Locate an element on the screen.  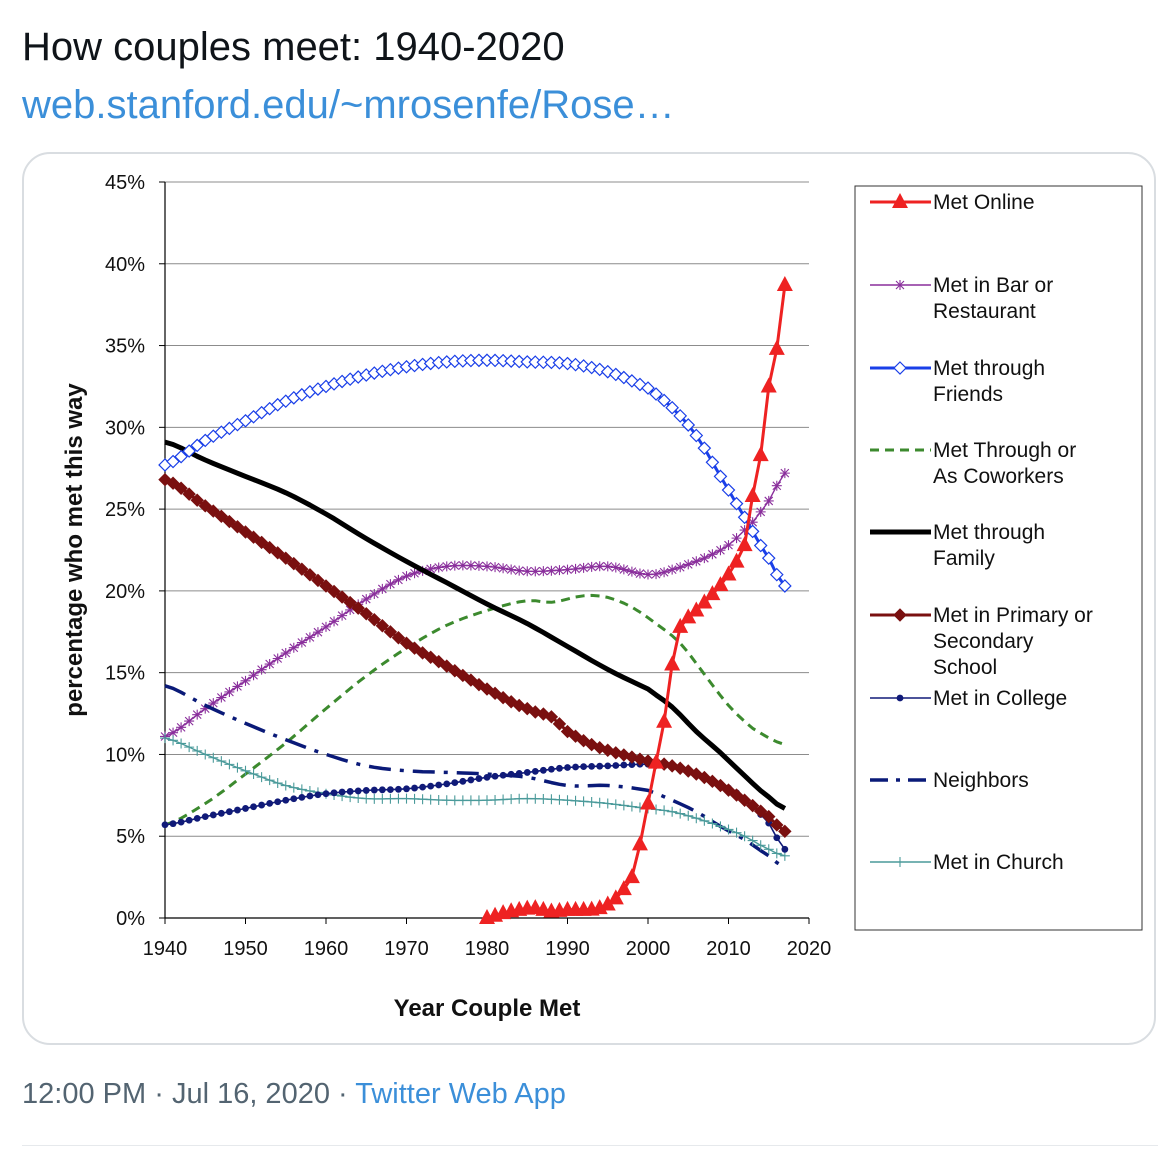
x-tick-label: 1940 is located at coordinates (165, 949).